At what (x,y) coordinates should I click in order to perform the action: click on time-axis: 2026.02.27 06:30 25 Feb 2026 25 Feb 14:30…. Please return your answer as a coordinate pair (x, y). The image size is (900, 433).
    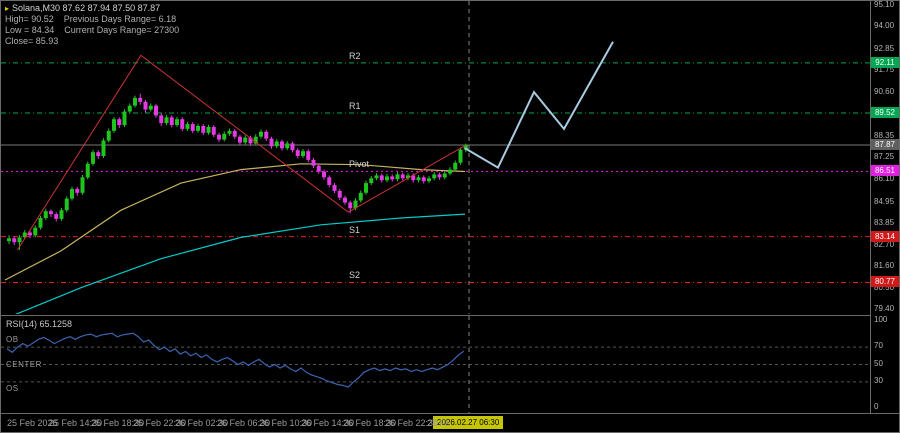
    Looking at the image, I should click on (450, 422).